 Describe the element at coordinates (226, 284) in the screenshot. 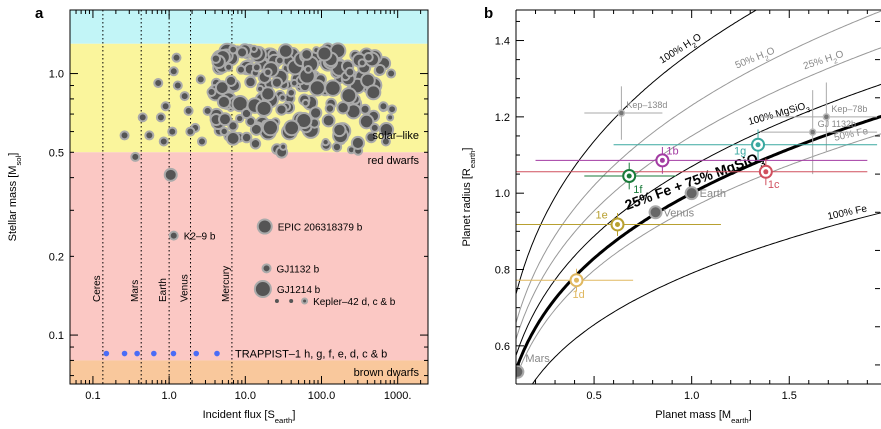

I see `flux-line-label: Mercury` at that location.